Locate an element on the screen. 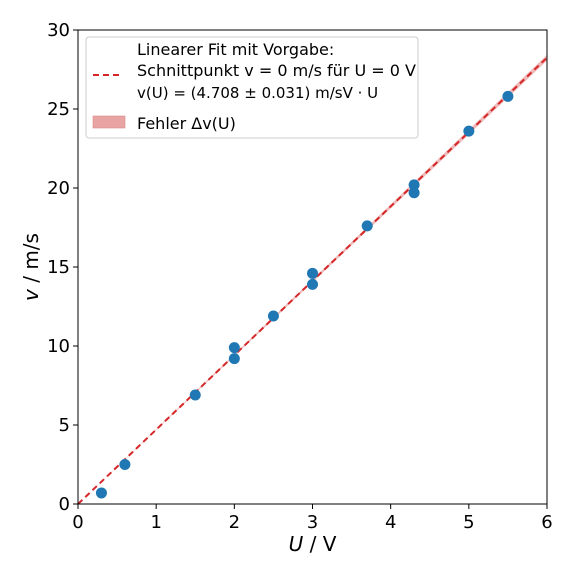  y-axis-unit: / m/s is located at coordinates (31, 261).